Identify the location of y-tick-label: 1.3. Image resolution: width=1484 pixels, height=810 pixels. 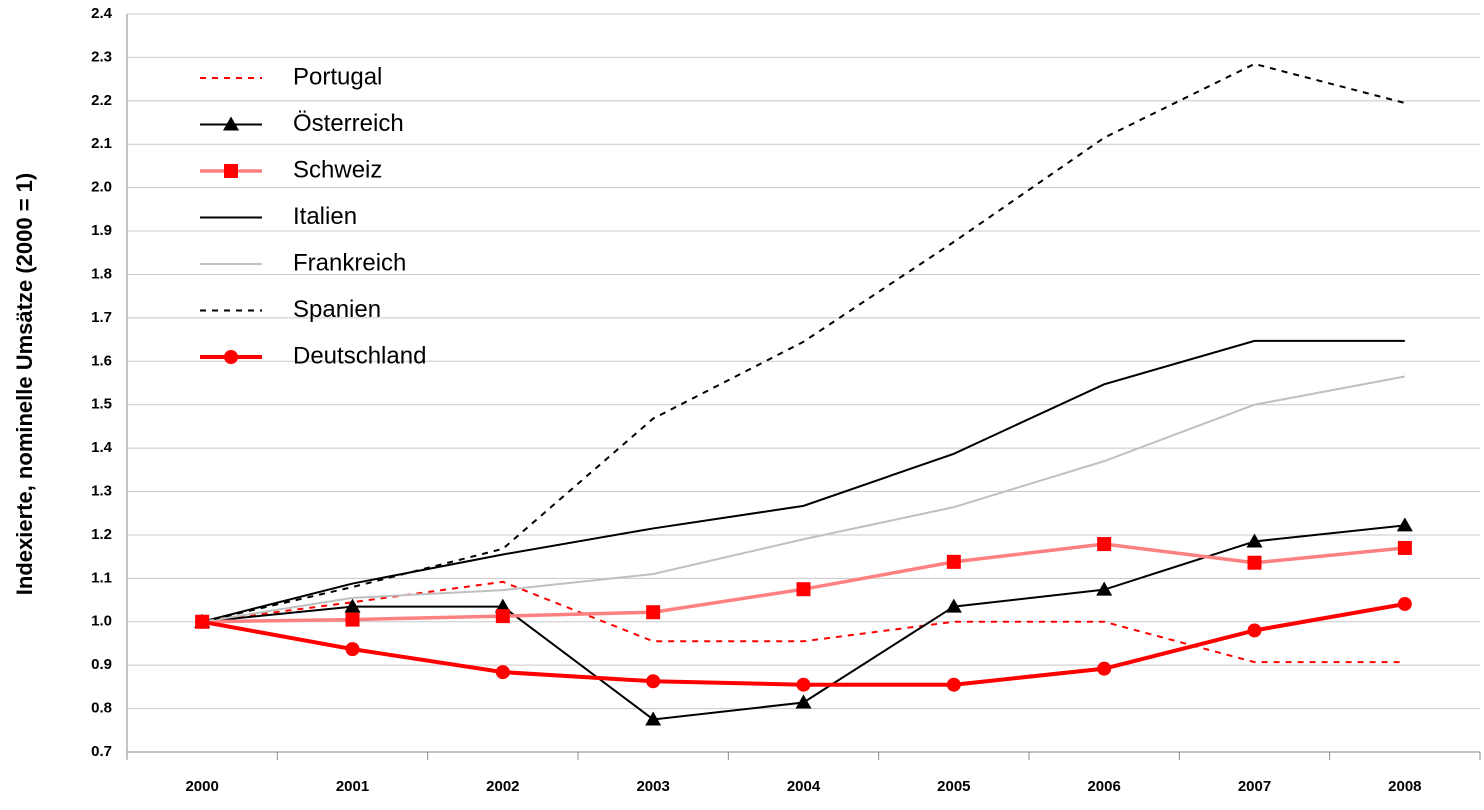
(101, 490).